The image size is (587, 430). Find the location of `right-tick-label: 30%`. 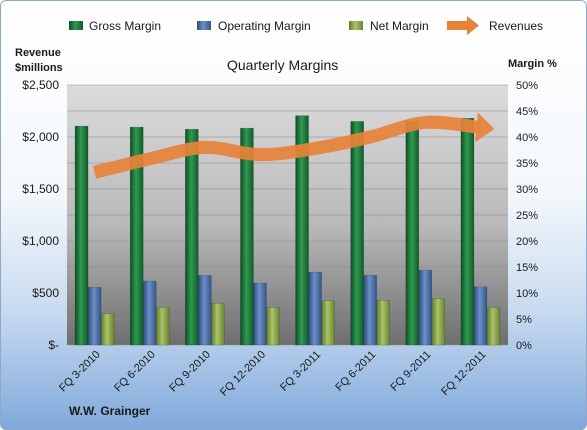

right-tick-label: 30% is located at coordinates (527, 190).